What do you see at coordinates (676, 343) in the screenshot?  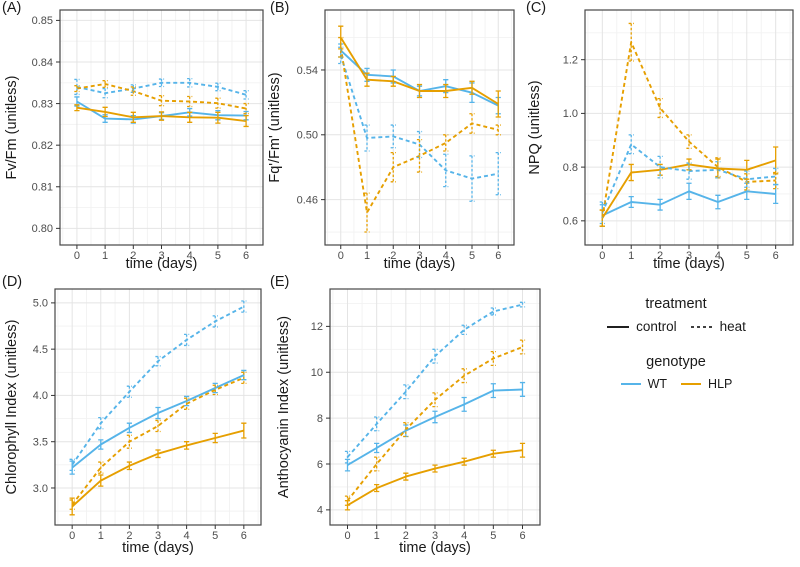 I see `legend: treatment control heat genotype` at bounding box center [676, 343].